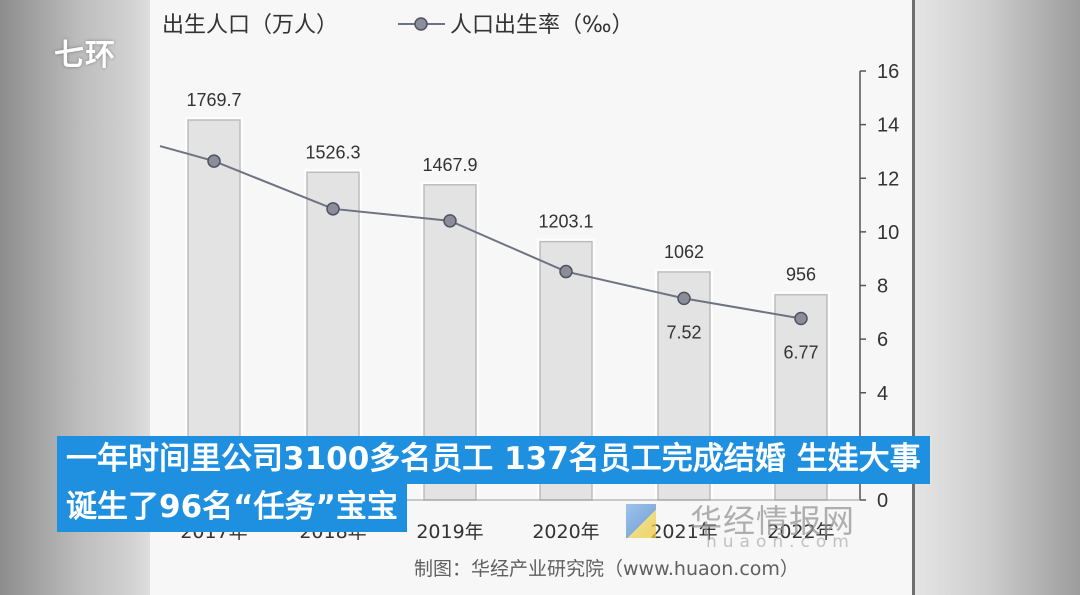 The height and width of the screenshot is (595, 1080). What do you see at coordinates (882, 501) in the screenshot?
I see `right-y-tick-label: 0` at bounding box center [882, 501].